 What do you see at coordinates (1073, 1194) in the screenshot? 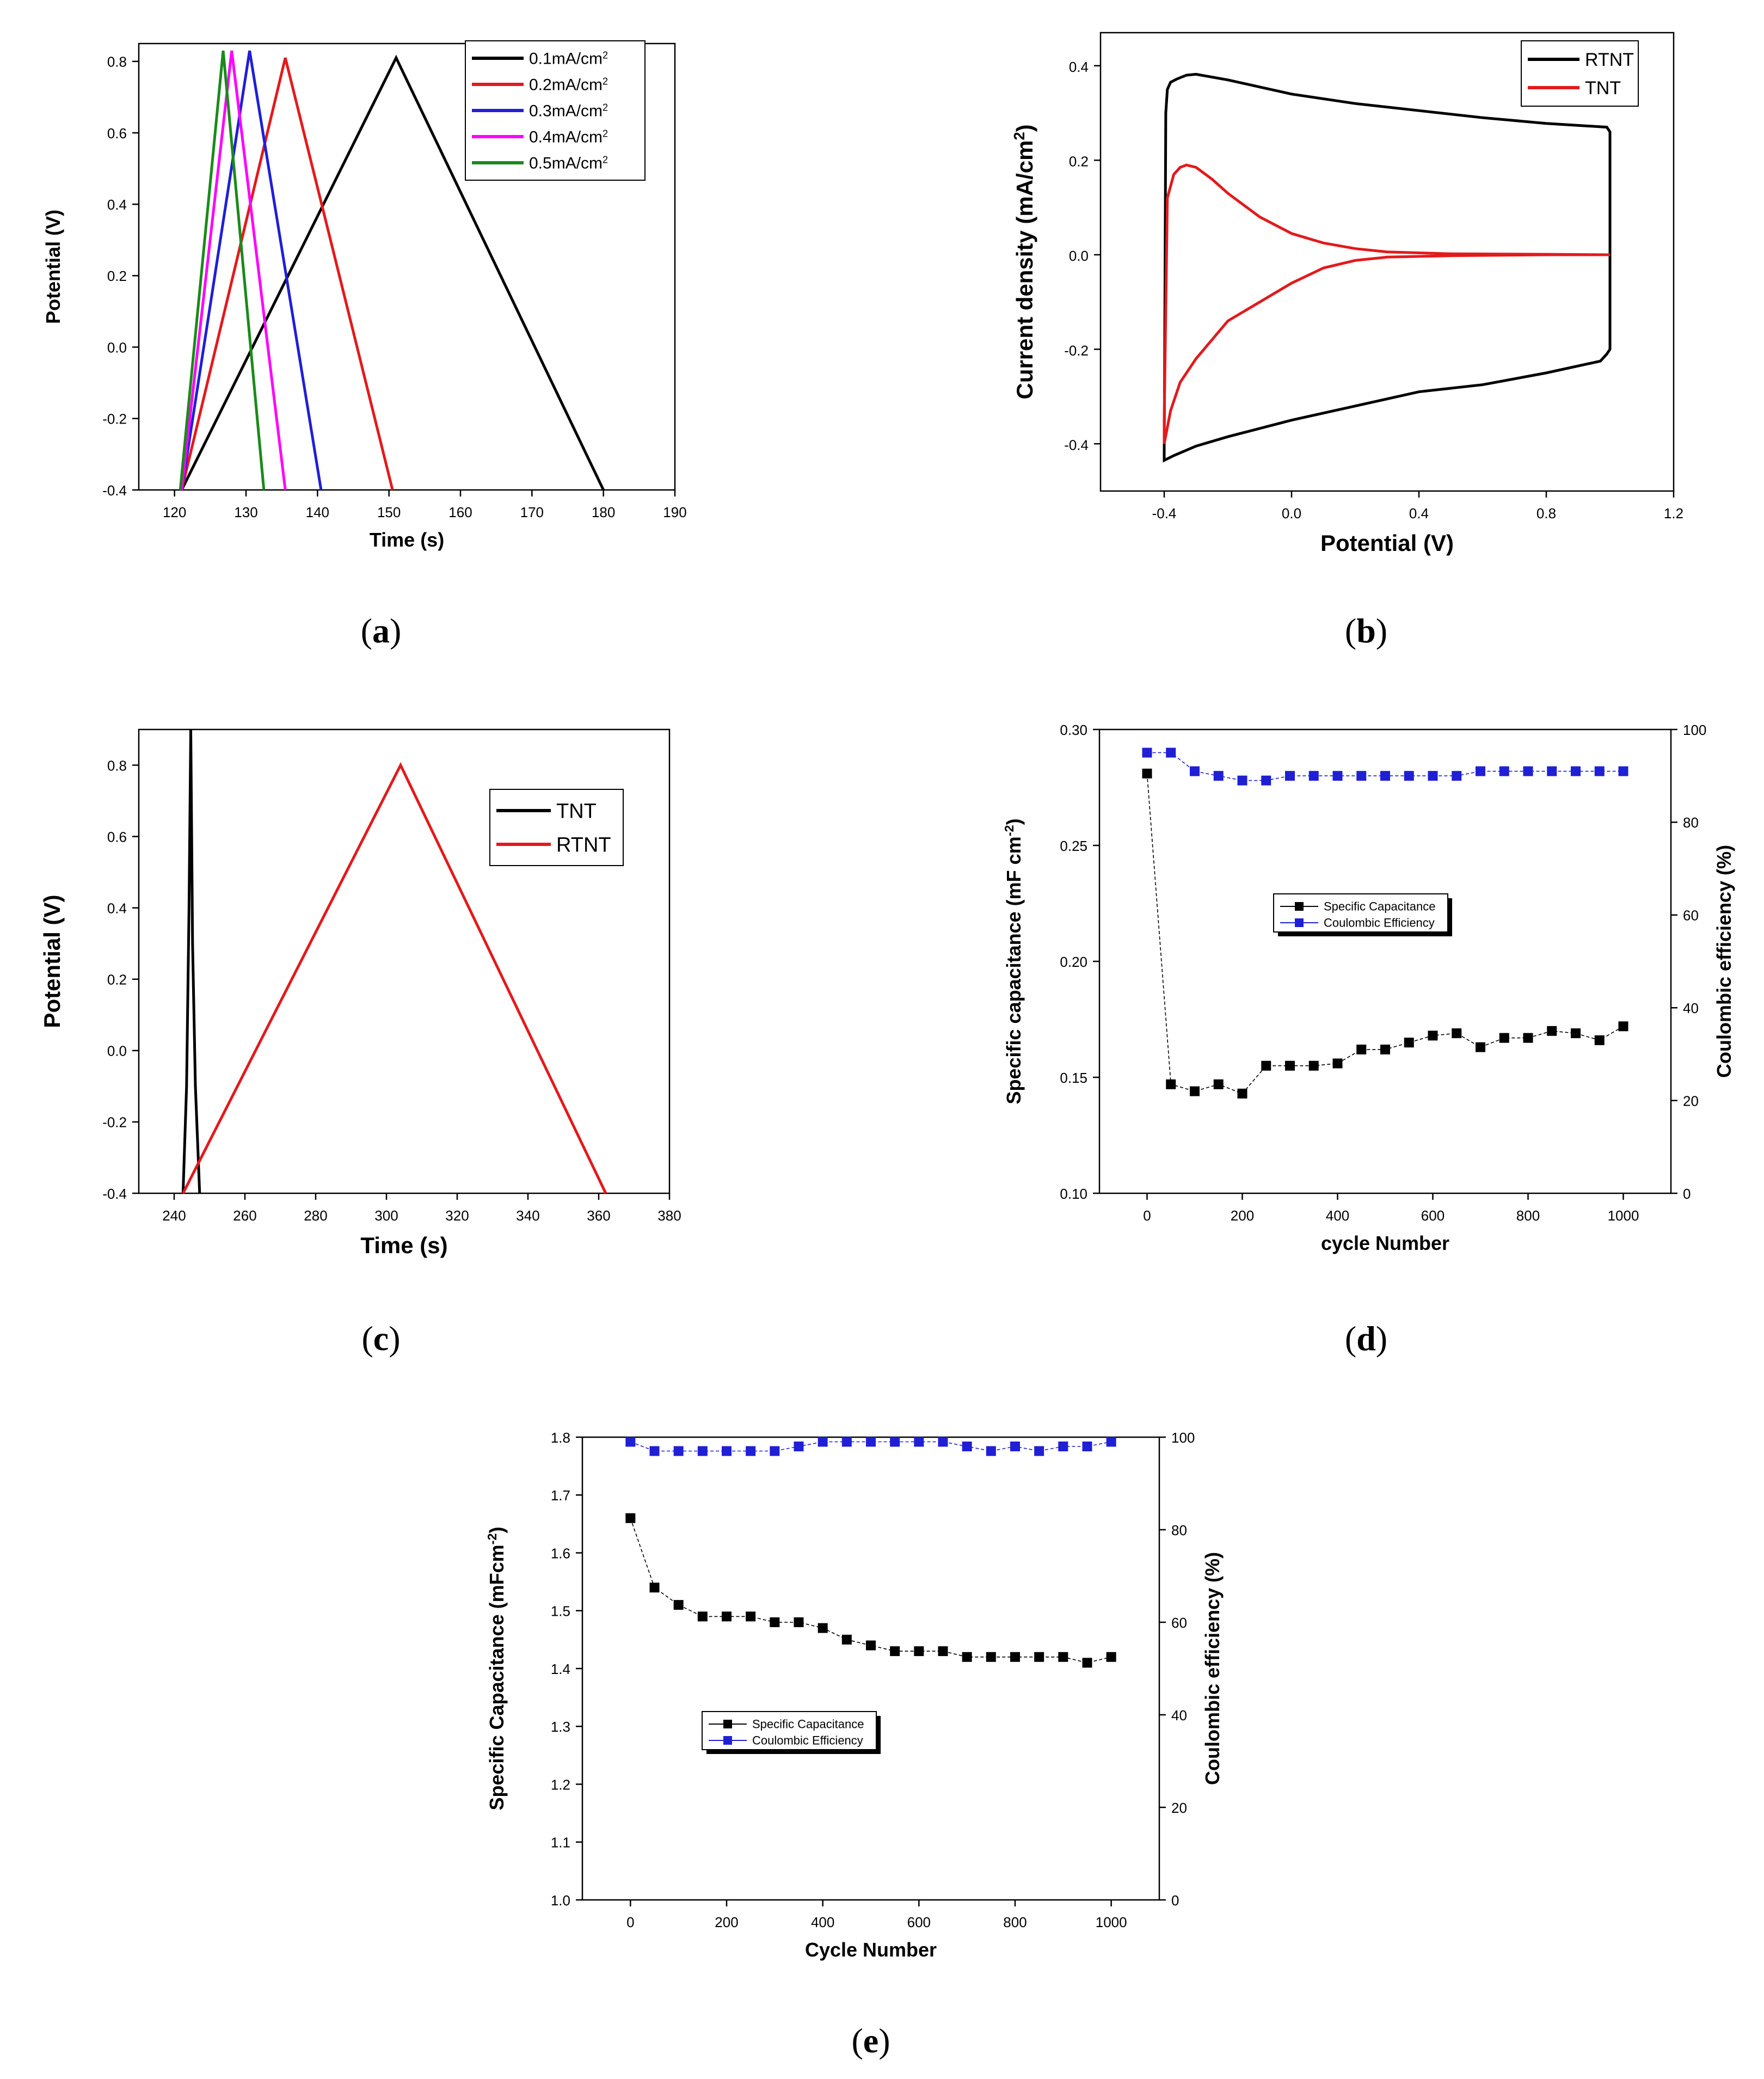
I see `y-tick-label: 0.10` at bounding box center [1073, 1194].